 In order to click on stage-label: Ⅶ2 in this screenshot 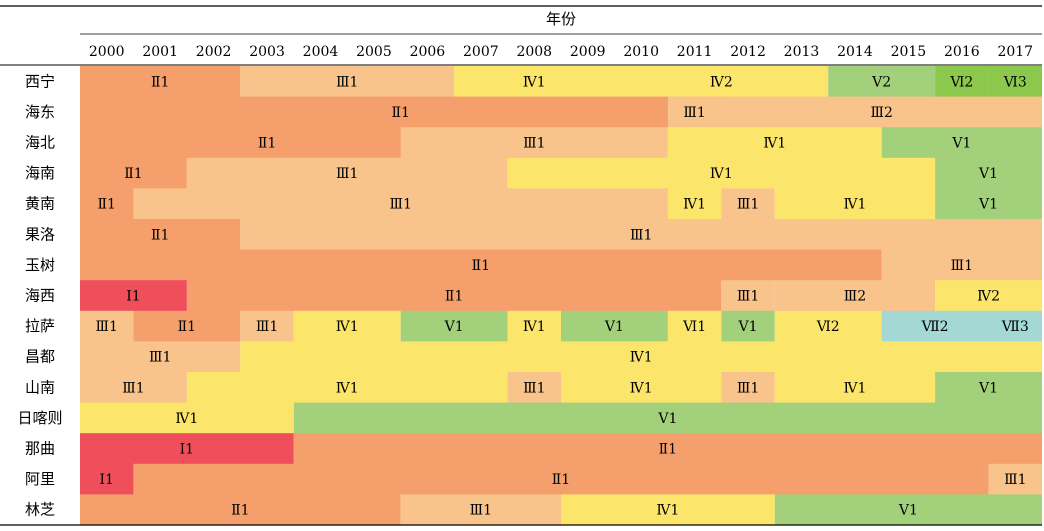, I will do `click(935, 327)`.